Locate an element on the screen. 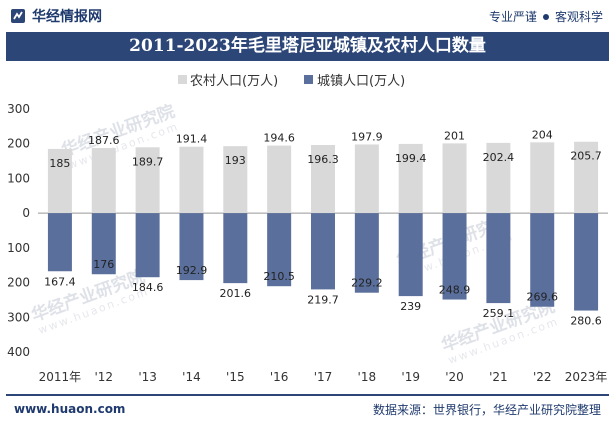  tagline-dot is located at coordinates (545, 17).